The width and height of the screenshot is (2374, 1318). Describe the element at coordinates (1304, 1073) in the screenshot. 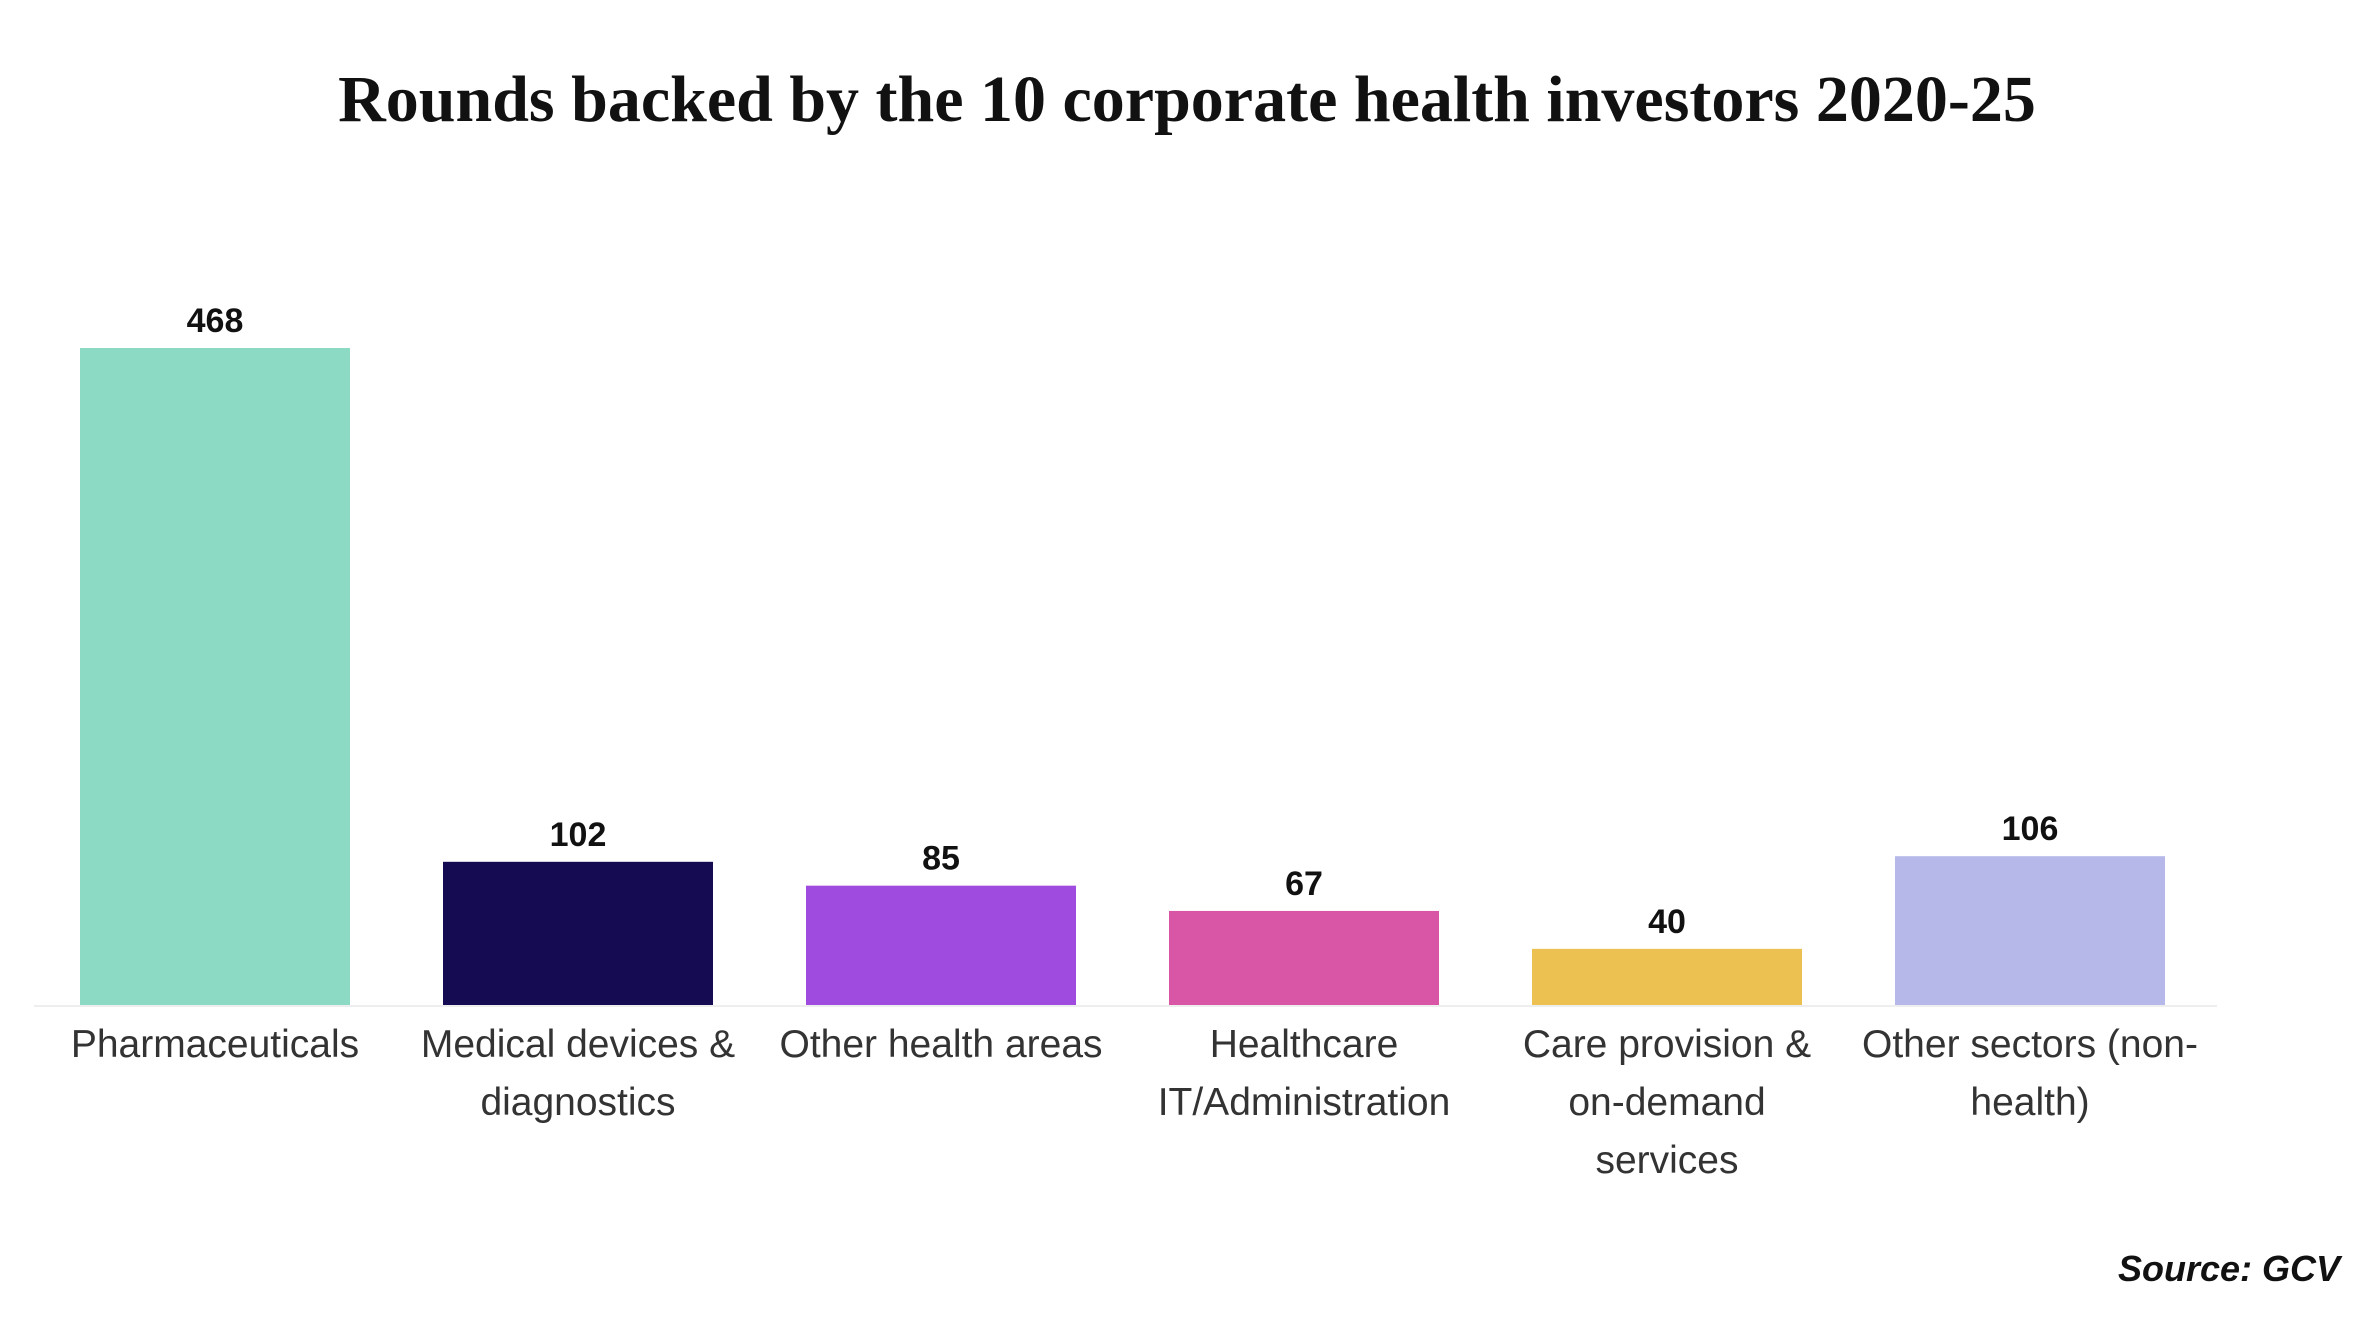

I see `x-tick-label: Healthcare IT/Administration` at that location.